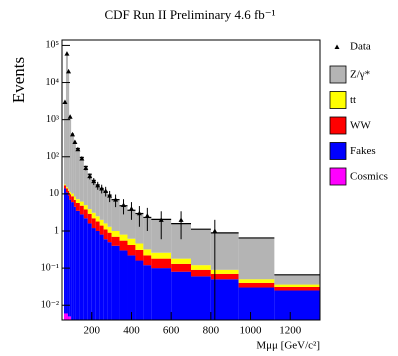  Describe the element at coordinates (360, 126) in the screenshot. I see `legend-label: WW` at that location.